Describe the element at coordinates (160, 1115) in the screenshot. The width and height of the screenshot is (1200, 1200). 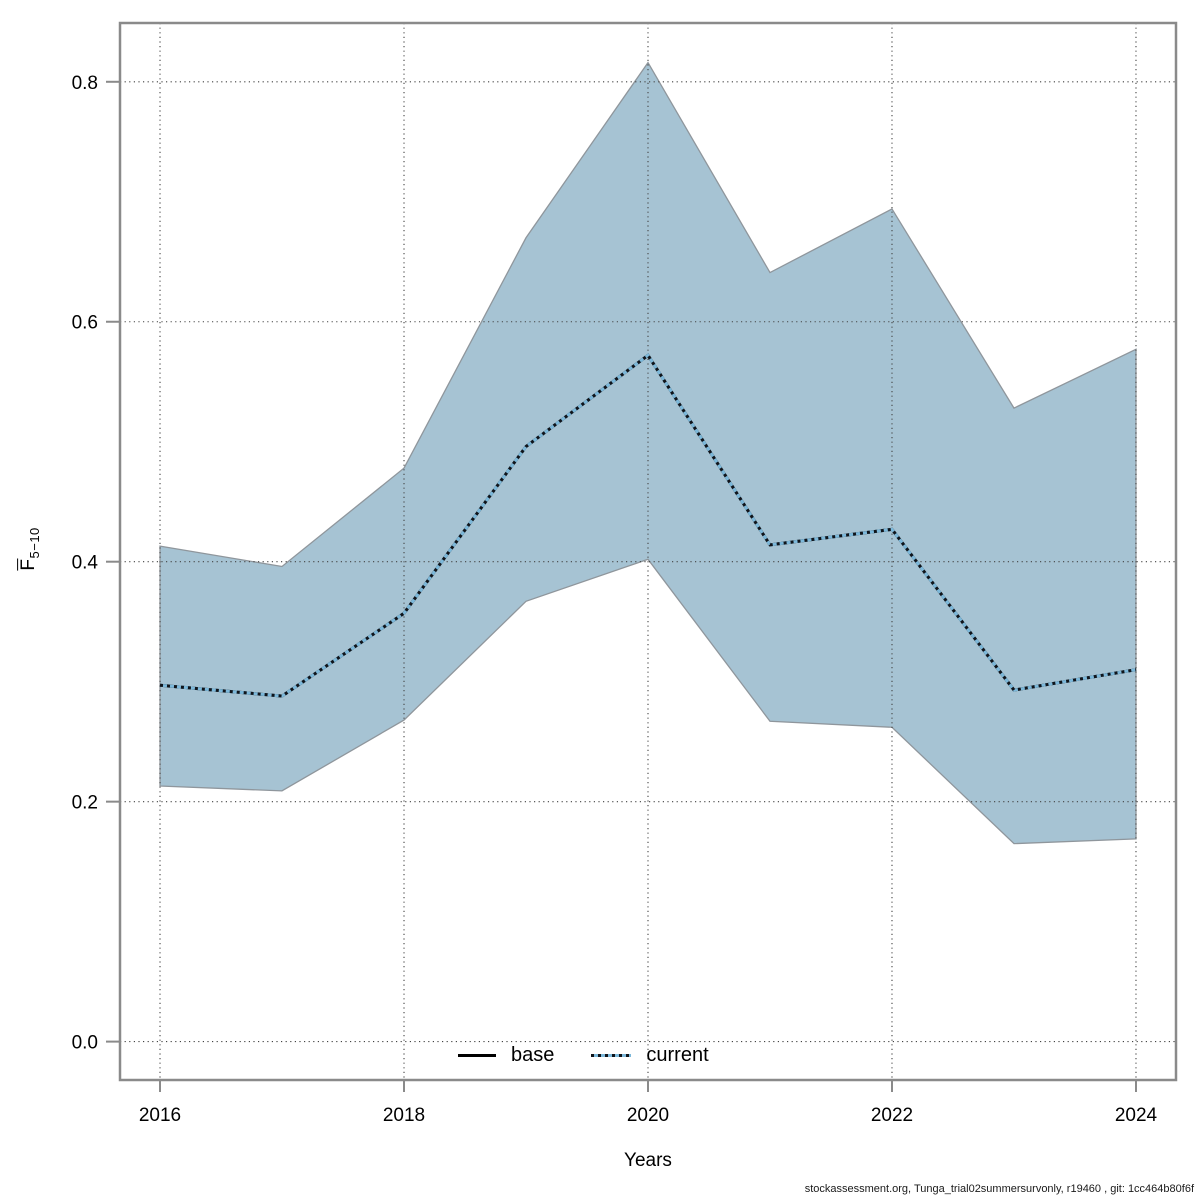
I see `x-tick-label: 2016` at that location.